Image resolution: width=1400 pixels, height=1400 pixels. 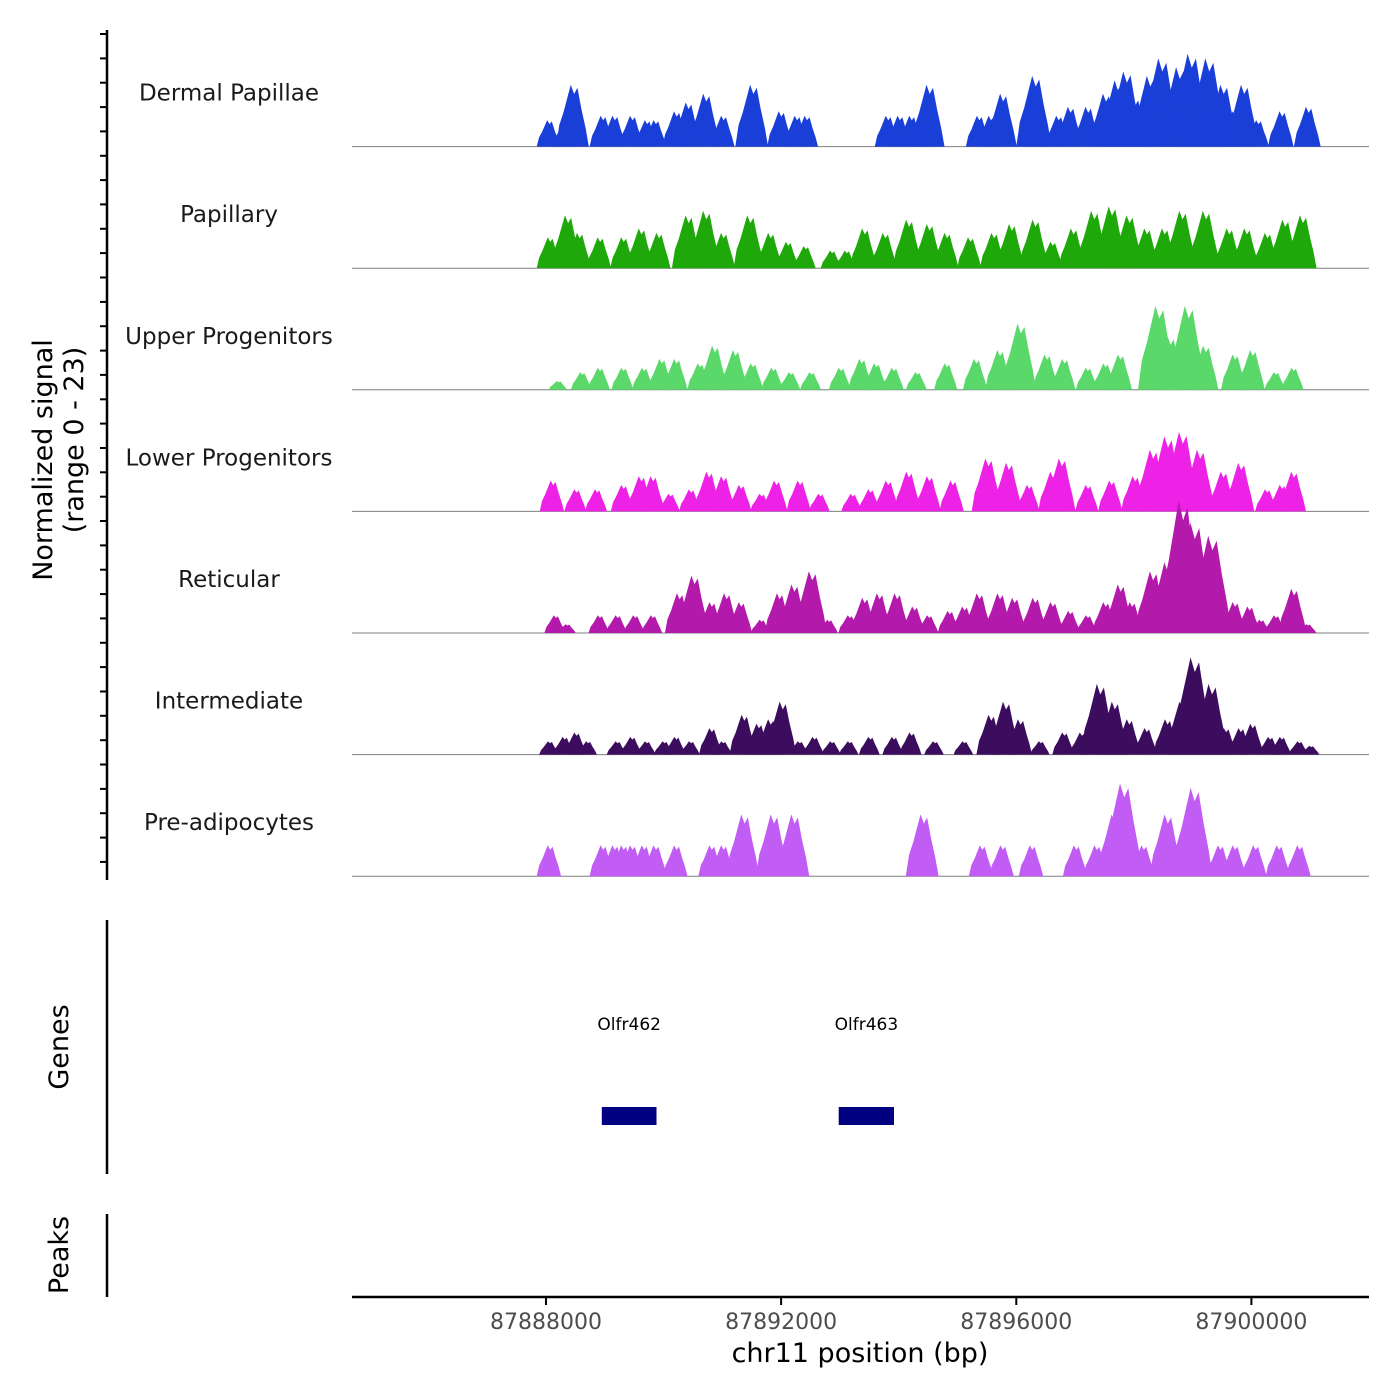 What do you see at coordinates (629, 1025) in the screenshot?
I see `gene-label: Olfr462` at bounding box center [629, 1025].